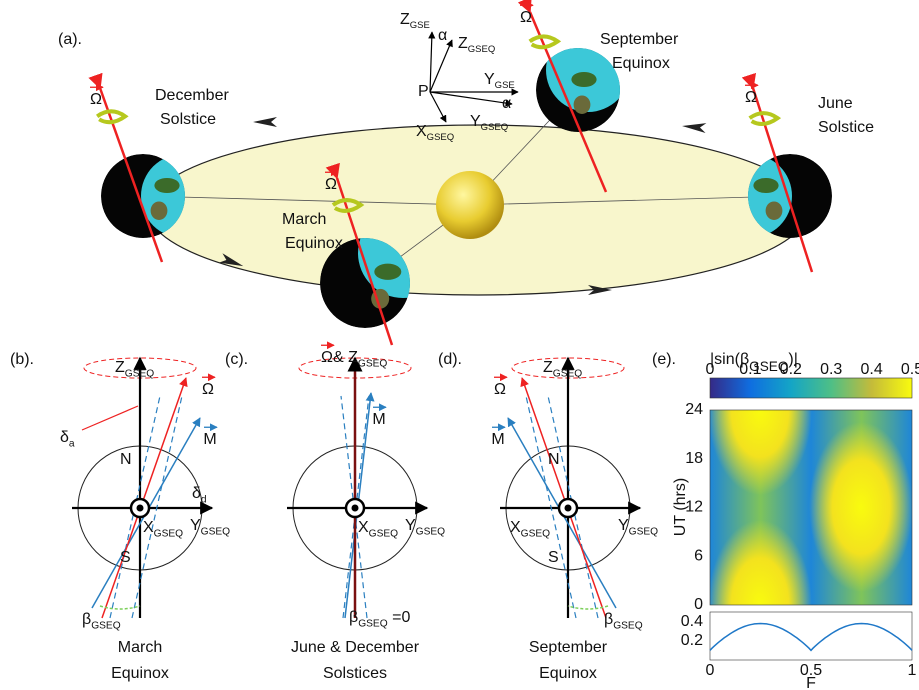 The image size is (919, 690). I want to click on spin-swirl, so click(348, 205).